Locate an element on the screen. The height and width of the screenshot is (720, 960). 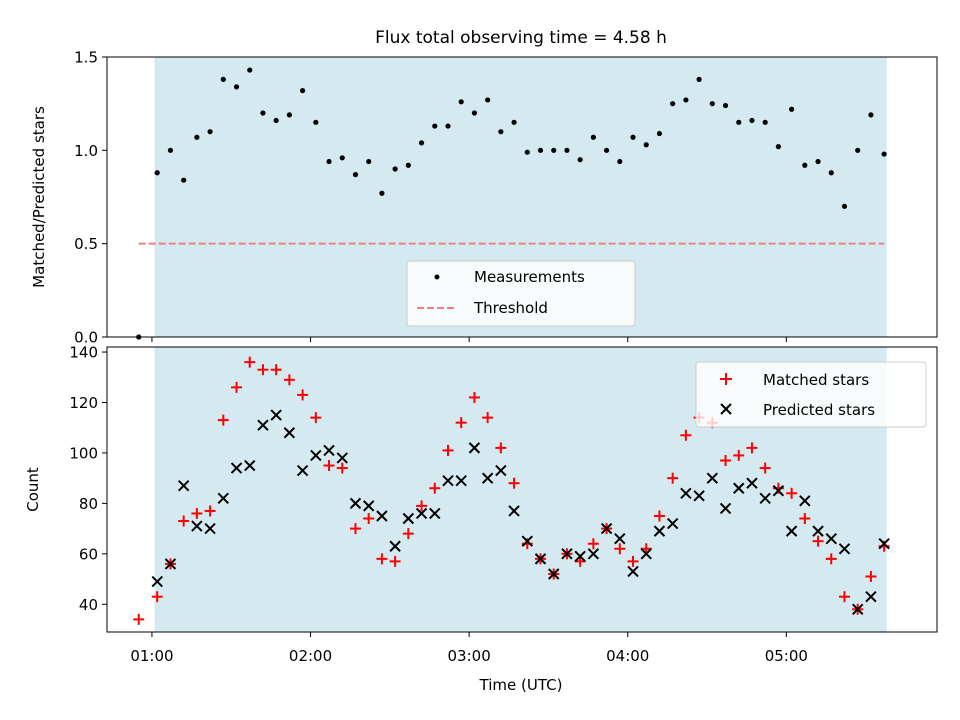
y-tick-label: 1.5 is located at coordinates (86, 58).